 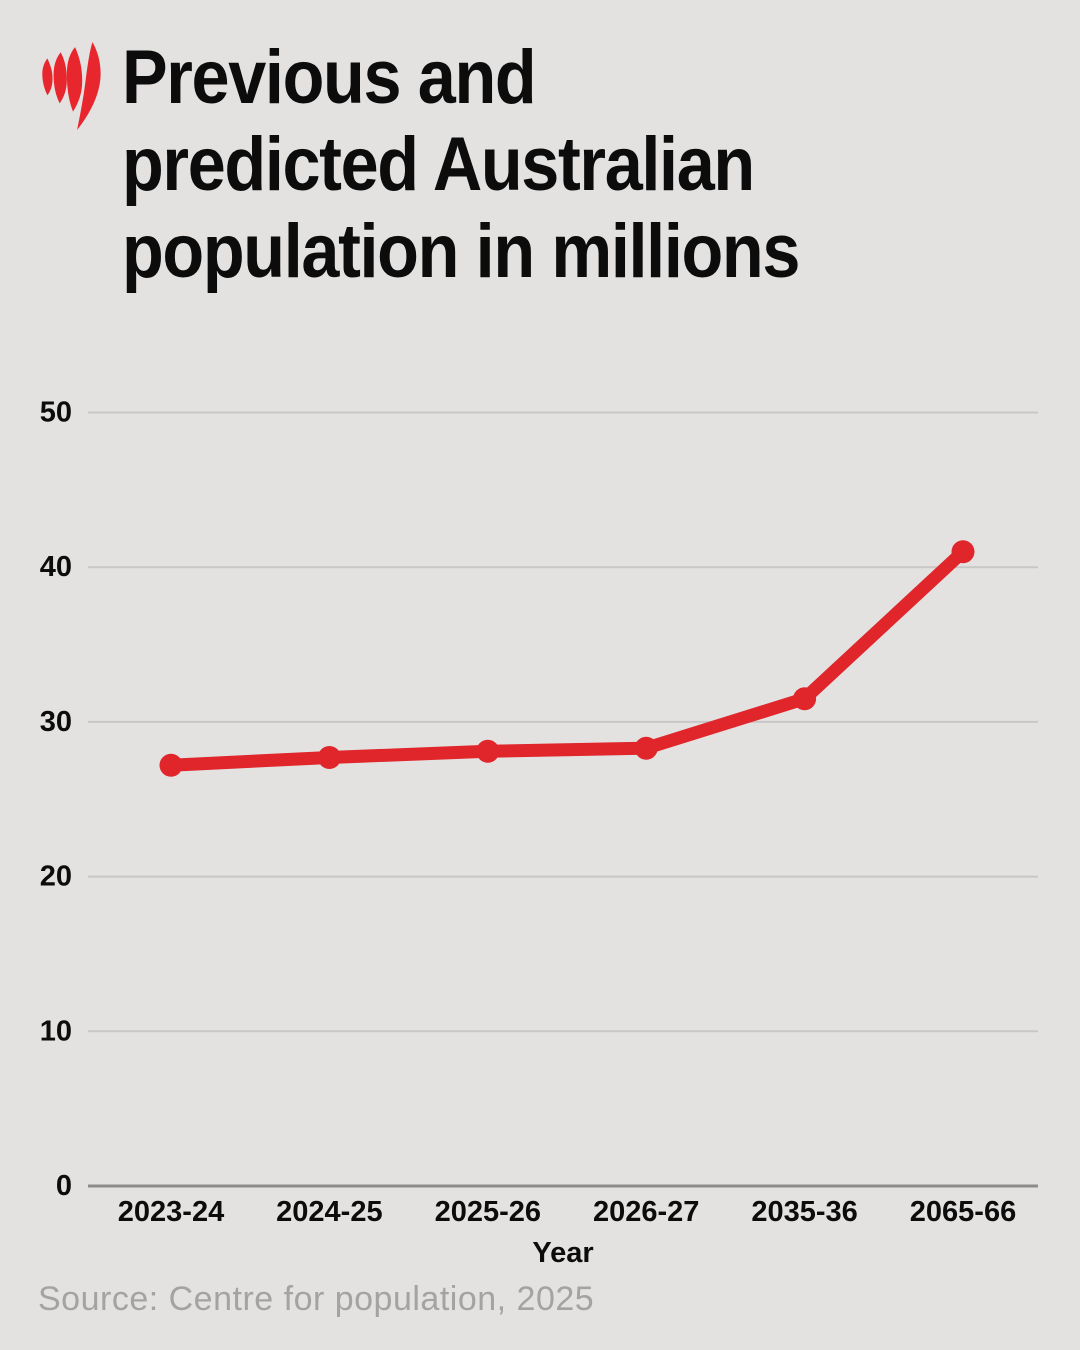 I want to click on x-axis-title: Year, so click(x=562, y=1253).